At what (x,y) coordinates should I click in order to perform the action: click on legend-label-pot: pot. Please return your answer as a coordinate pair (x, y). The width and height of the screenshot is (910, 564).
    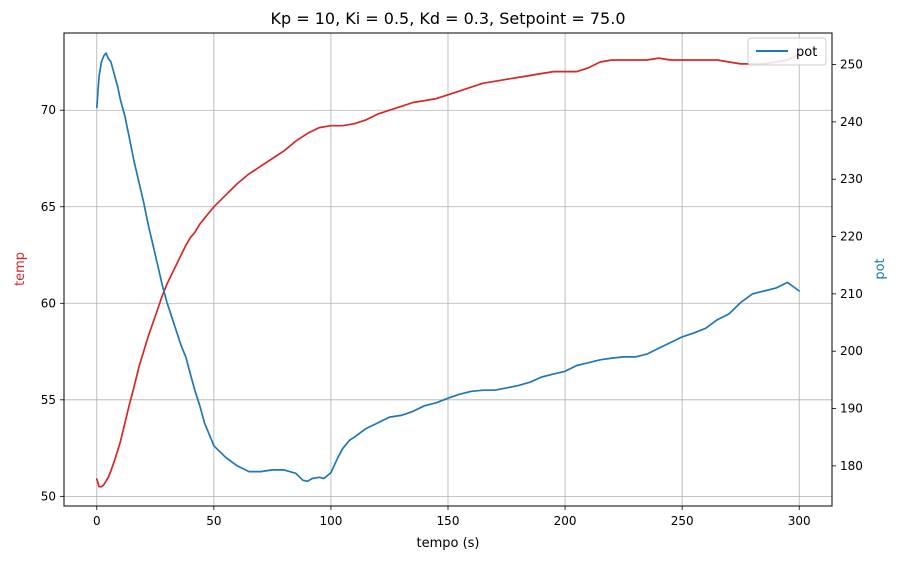
    Looking at the image, I should click on (806, 52).